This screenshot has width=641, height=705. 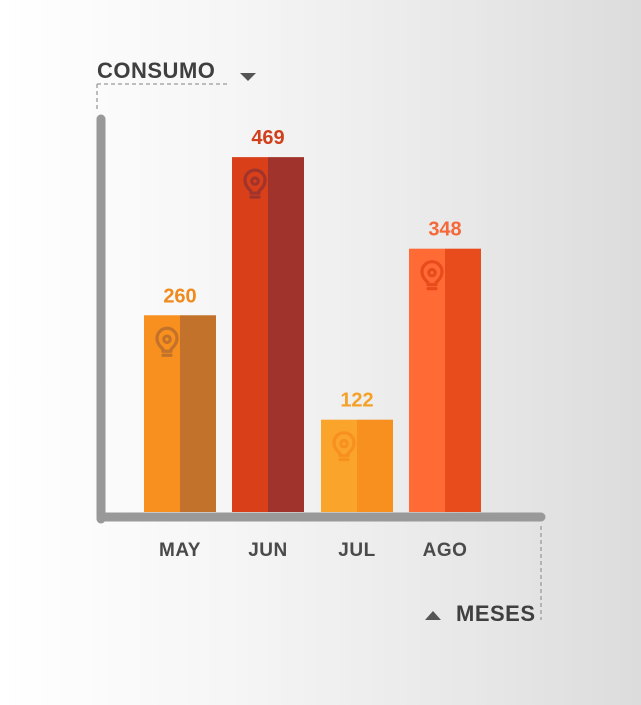 What do you see at coordinates (180, 550) in the screenshot?
I see `tick-label-may: MAY` at bounding box center [180, 550].